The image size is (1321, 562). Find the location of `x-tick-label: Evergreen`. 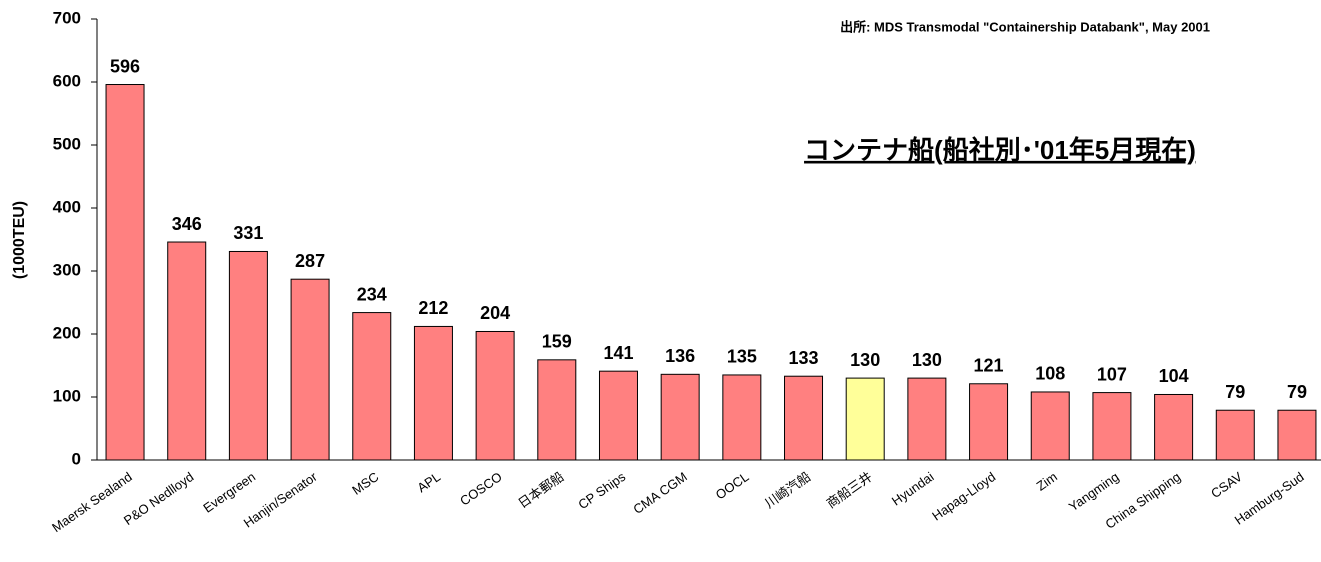

x-tick-label: Evergreen is located at coordinates (229, 492).